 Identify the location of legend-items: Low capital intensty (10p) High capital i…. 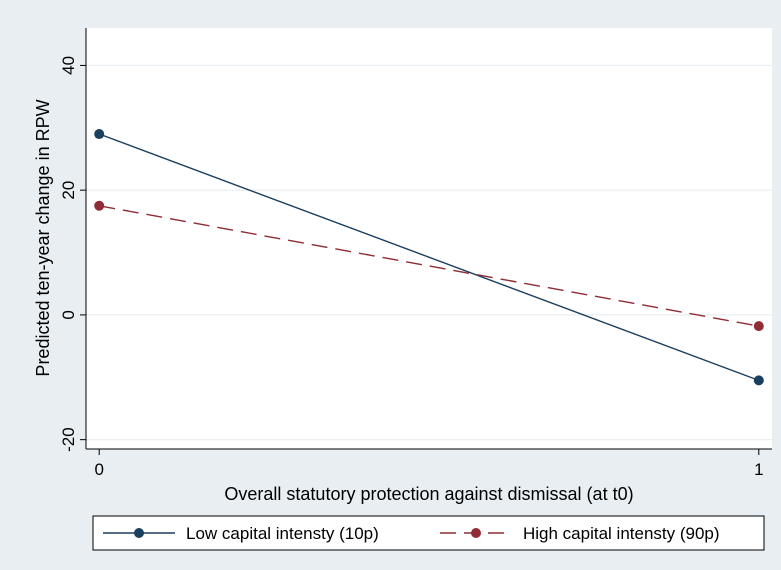
(411, 533).